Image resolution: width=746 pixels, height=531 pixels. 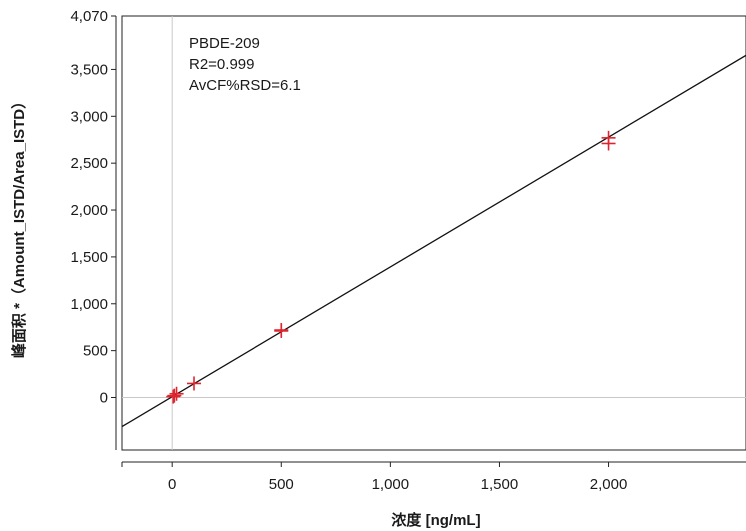 What do you see at coordinates (93, 229) in the screenshot?
I see `y-axis-ticks: 0 500 1,000 1,500 2,000 2,500 3,000 3,500 4,070` at bounding box center [93, 229].